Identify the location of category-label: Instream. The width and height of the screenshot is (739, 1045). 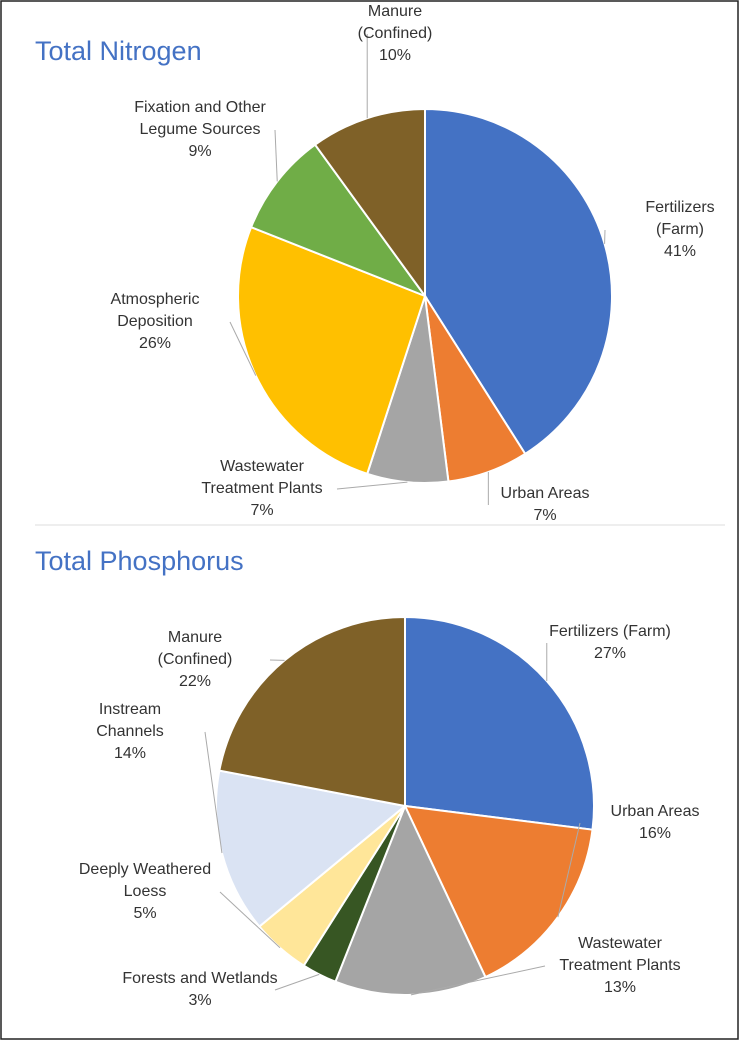
(130, 709).